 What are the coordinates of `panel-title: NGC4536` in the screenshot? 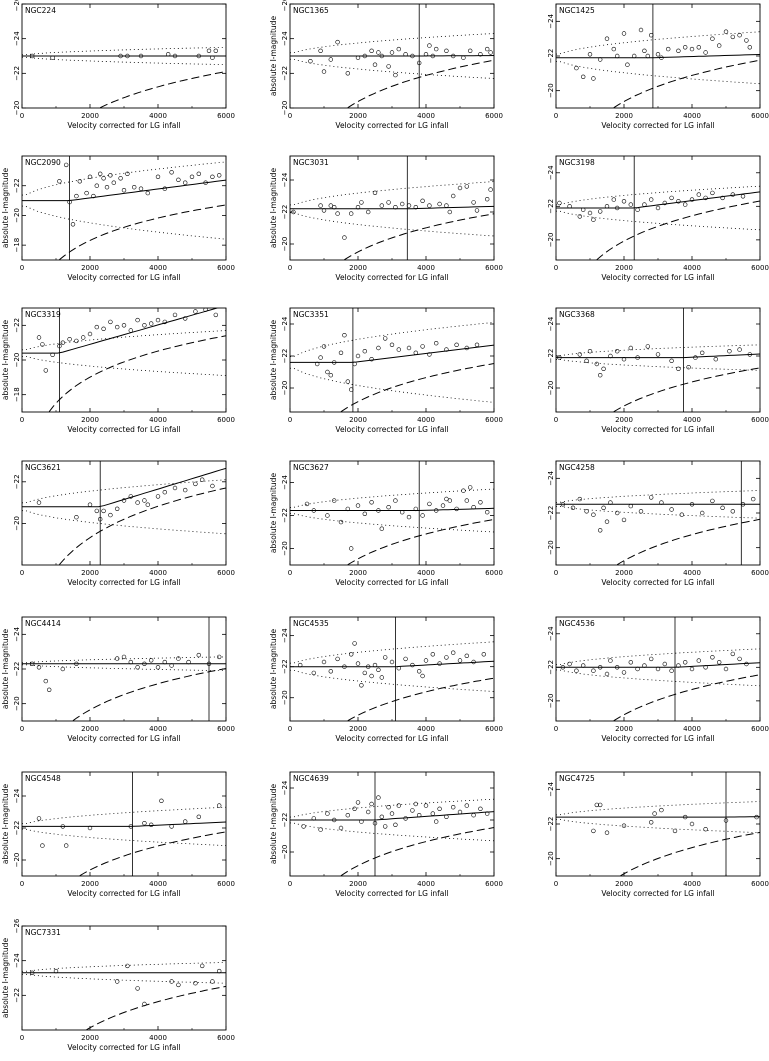 It's located at (577, 623).